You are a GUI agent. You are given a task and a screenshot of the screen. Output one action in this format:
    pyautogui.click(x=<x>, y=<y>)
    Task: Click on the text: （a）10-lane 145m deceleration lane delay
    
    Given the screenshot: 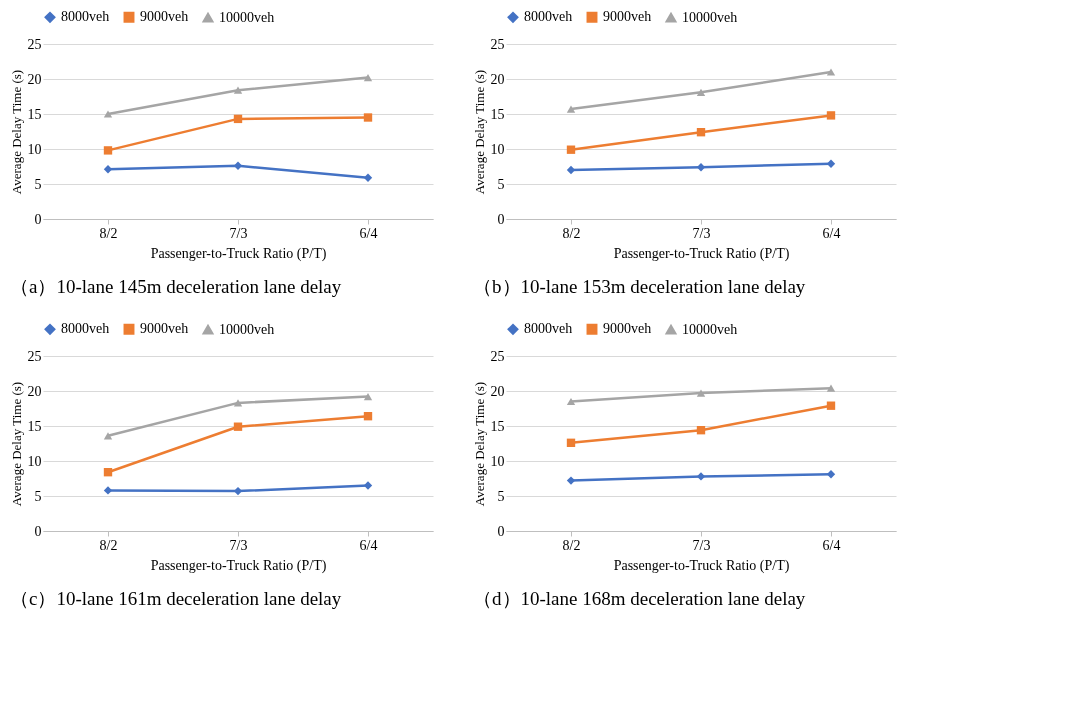 What is the action you would take?
    pyautogui.click(x=176, y=286)
    